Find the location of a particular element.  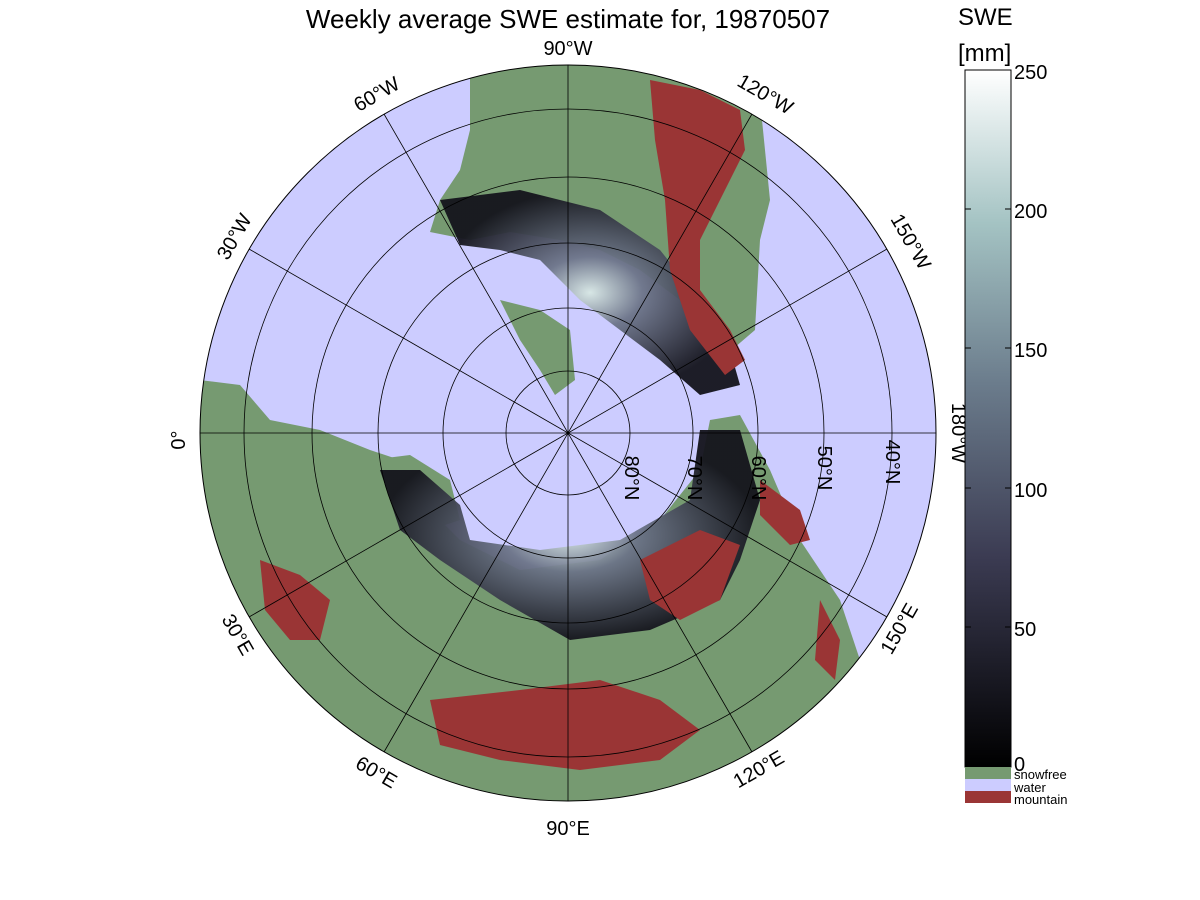

lat-label-50n: 50°N is located at coordinates (824, 468).